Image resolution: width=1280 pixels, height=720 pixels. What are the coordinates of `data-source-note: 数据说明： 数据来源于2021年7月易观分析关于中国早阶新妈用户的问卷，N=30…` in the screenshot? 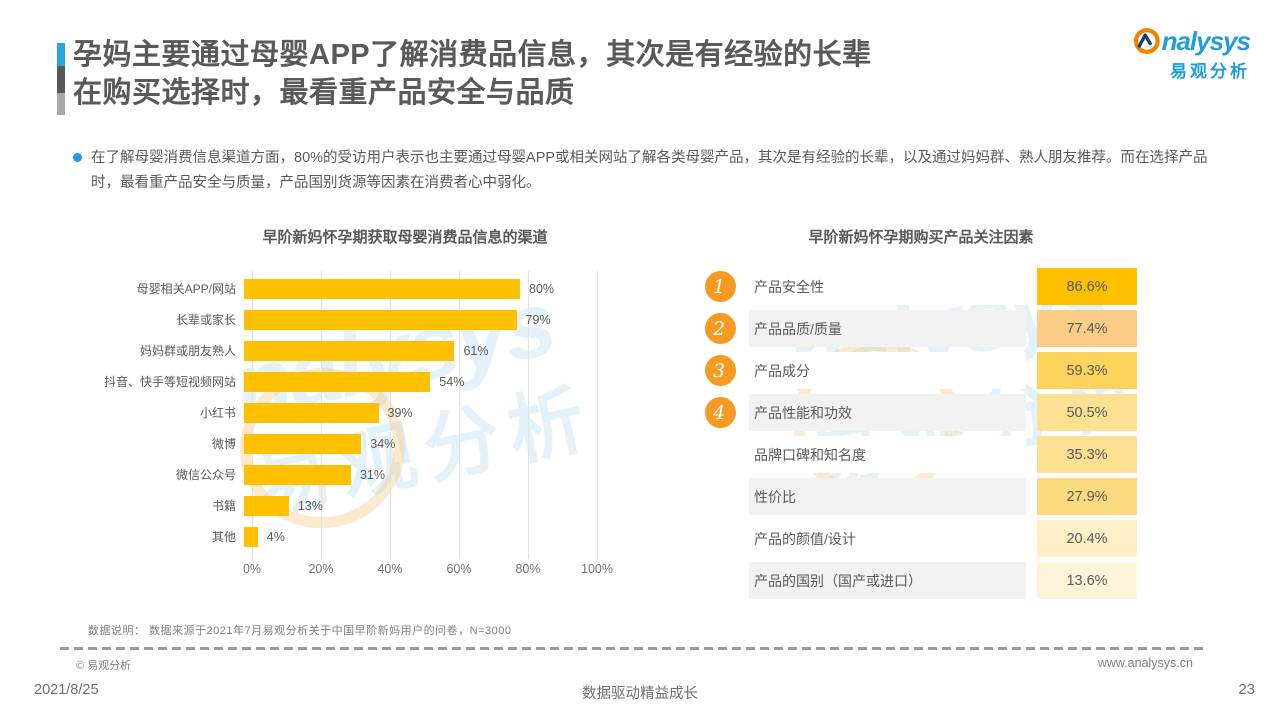 It's located at (300, 631).